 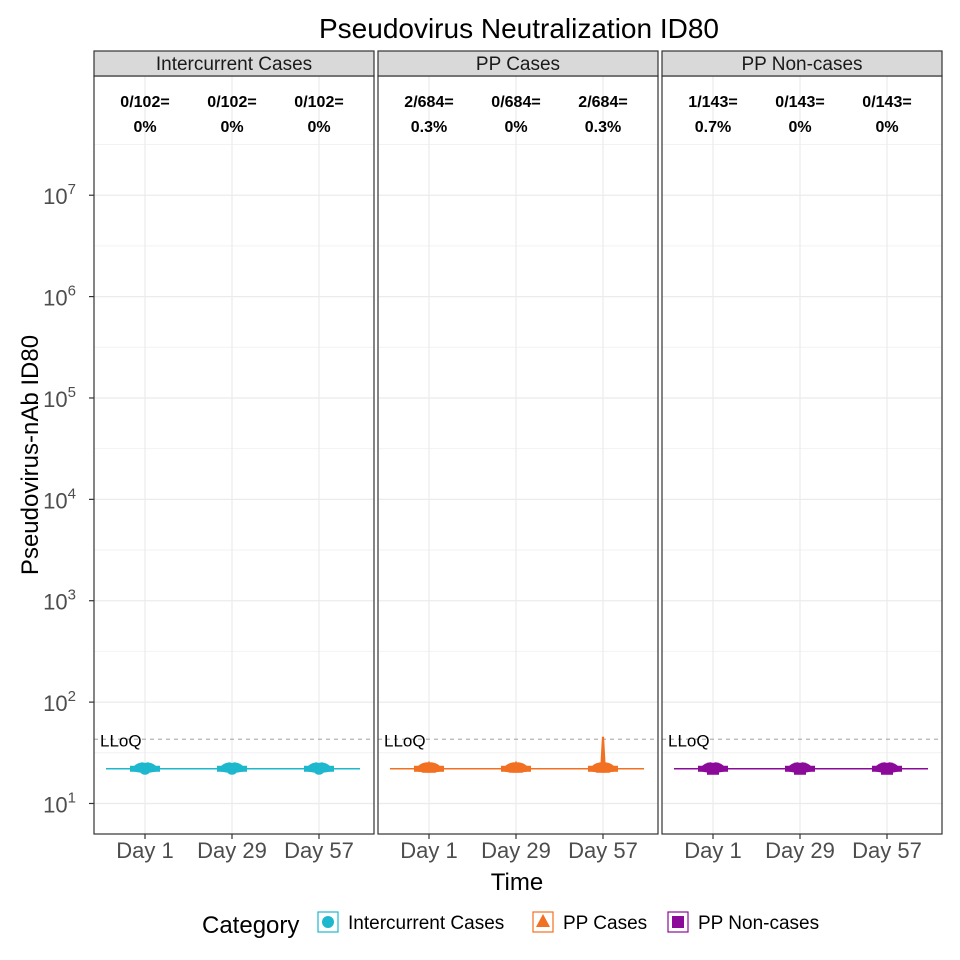 I want to click on y-tick-label: 10⁷, so click(x=59, y=195).